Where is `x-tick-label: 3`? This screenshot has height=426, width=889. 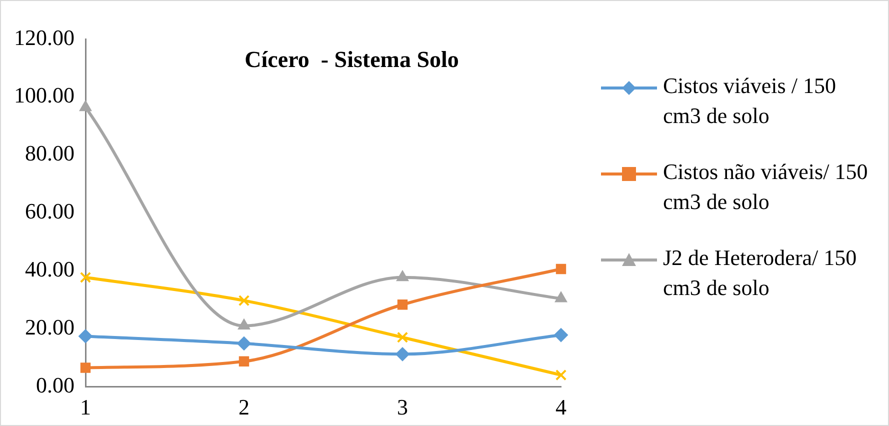
x-tick-label: 3 is located at coordinates (402, 407).